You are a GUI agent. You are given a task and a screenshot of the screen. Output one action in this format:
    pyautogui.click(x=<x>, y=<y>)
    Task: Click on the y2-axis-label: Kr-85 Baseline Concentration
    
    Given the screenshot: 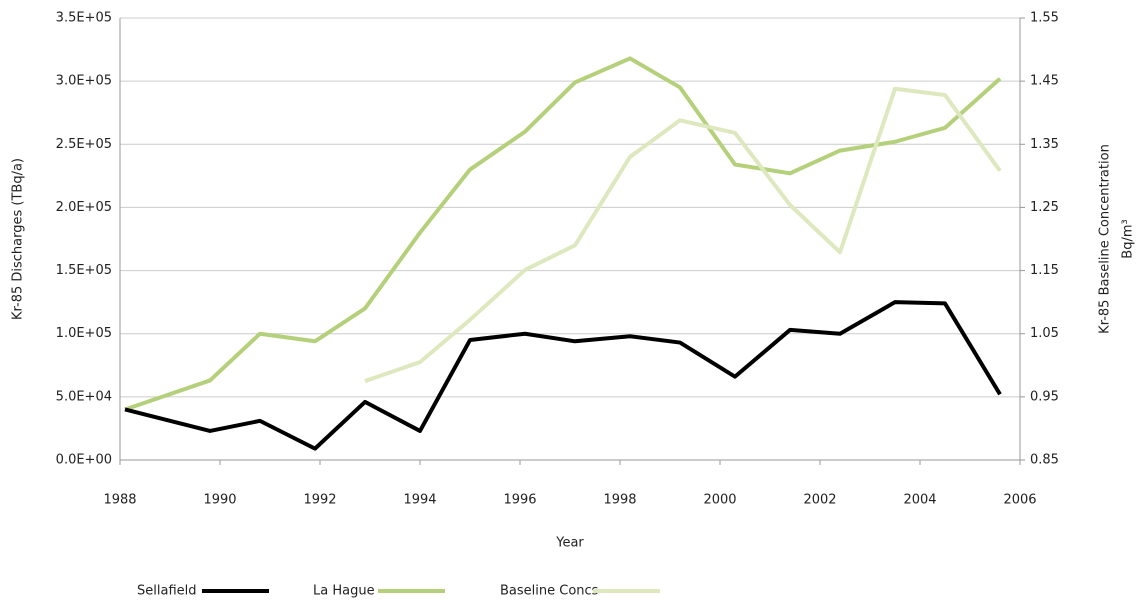 What is the action you would take?
    pyautogui.click(x=1105, y=239)
    